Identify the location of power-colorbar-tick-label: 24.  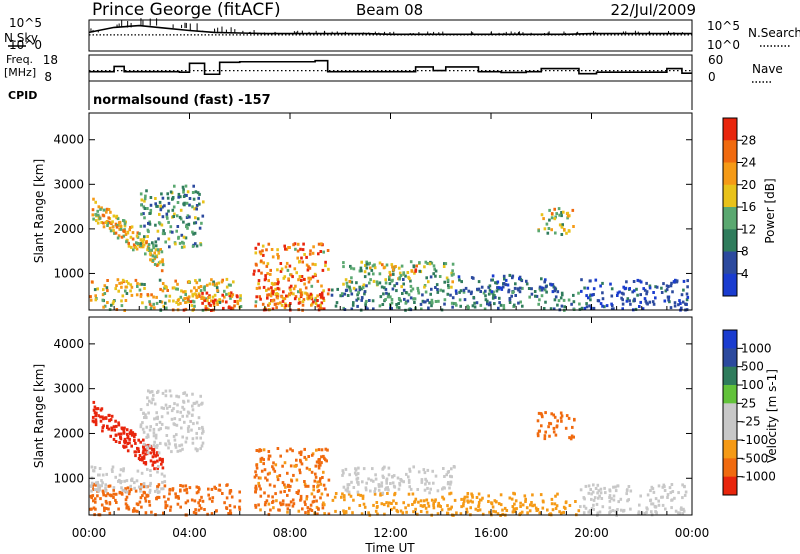
(748, 163).